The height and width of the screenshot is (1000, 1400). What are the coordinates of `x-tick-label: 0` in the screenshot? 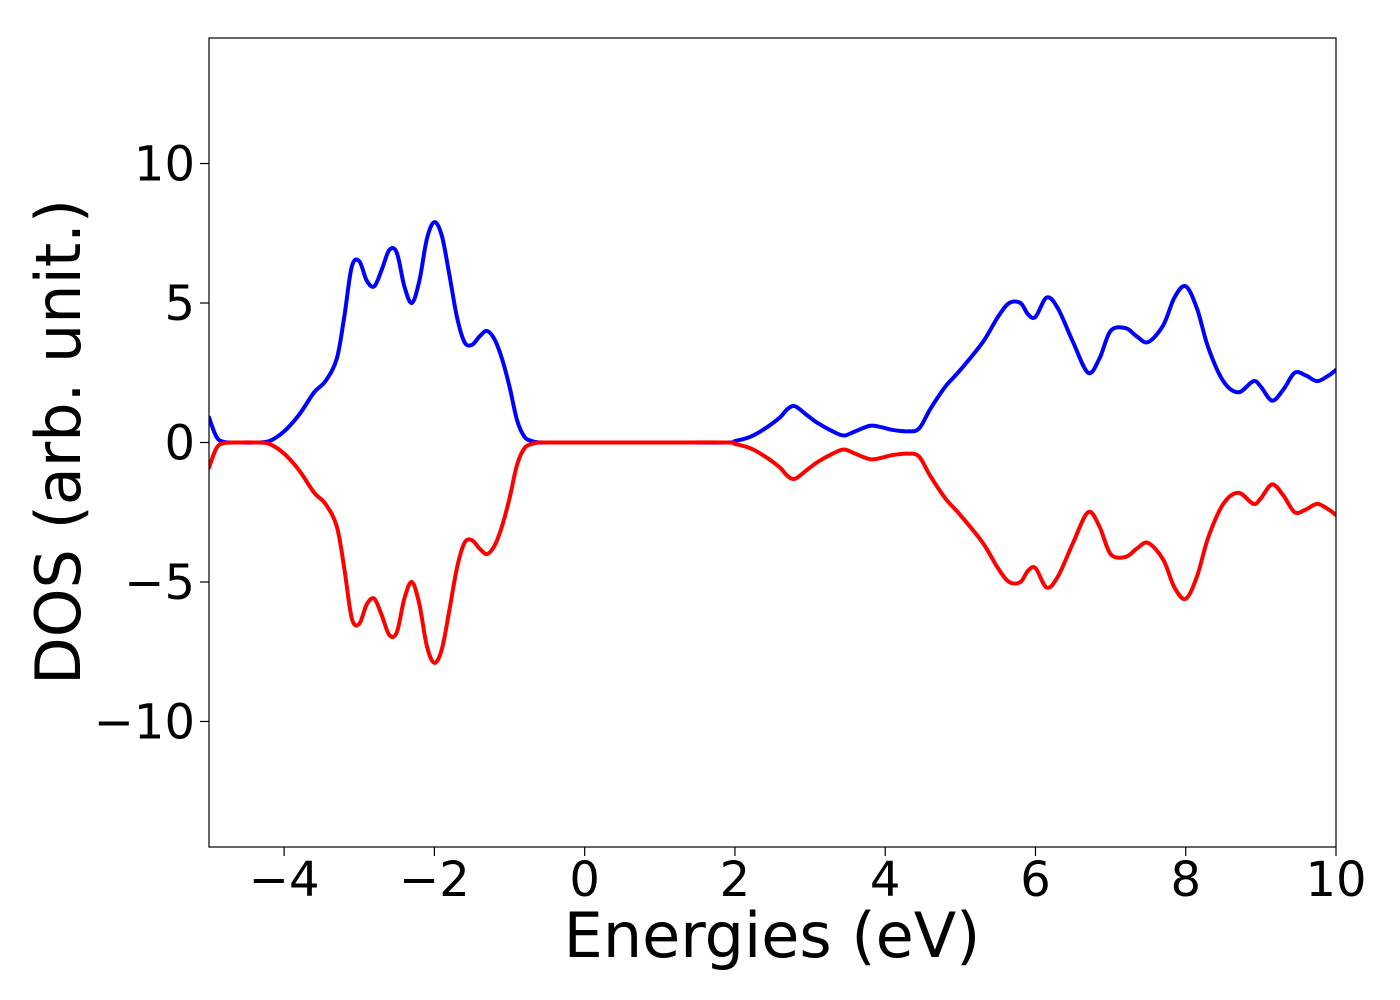 It's located at (584, 880).